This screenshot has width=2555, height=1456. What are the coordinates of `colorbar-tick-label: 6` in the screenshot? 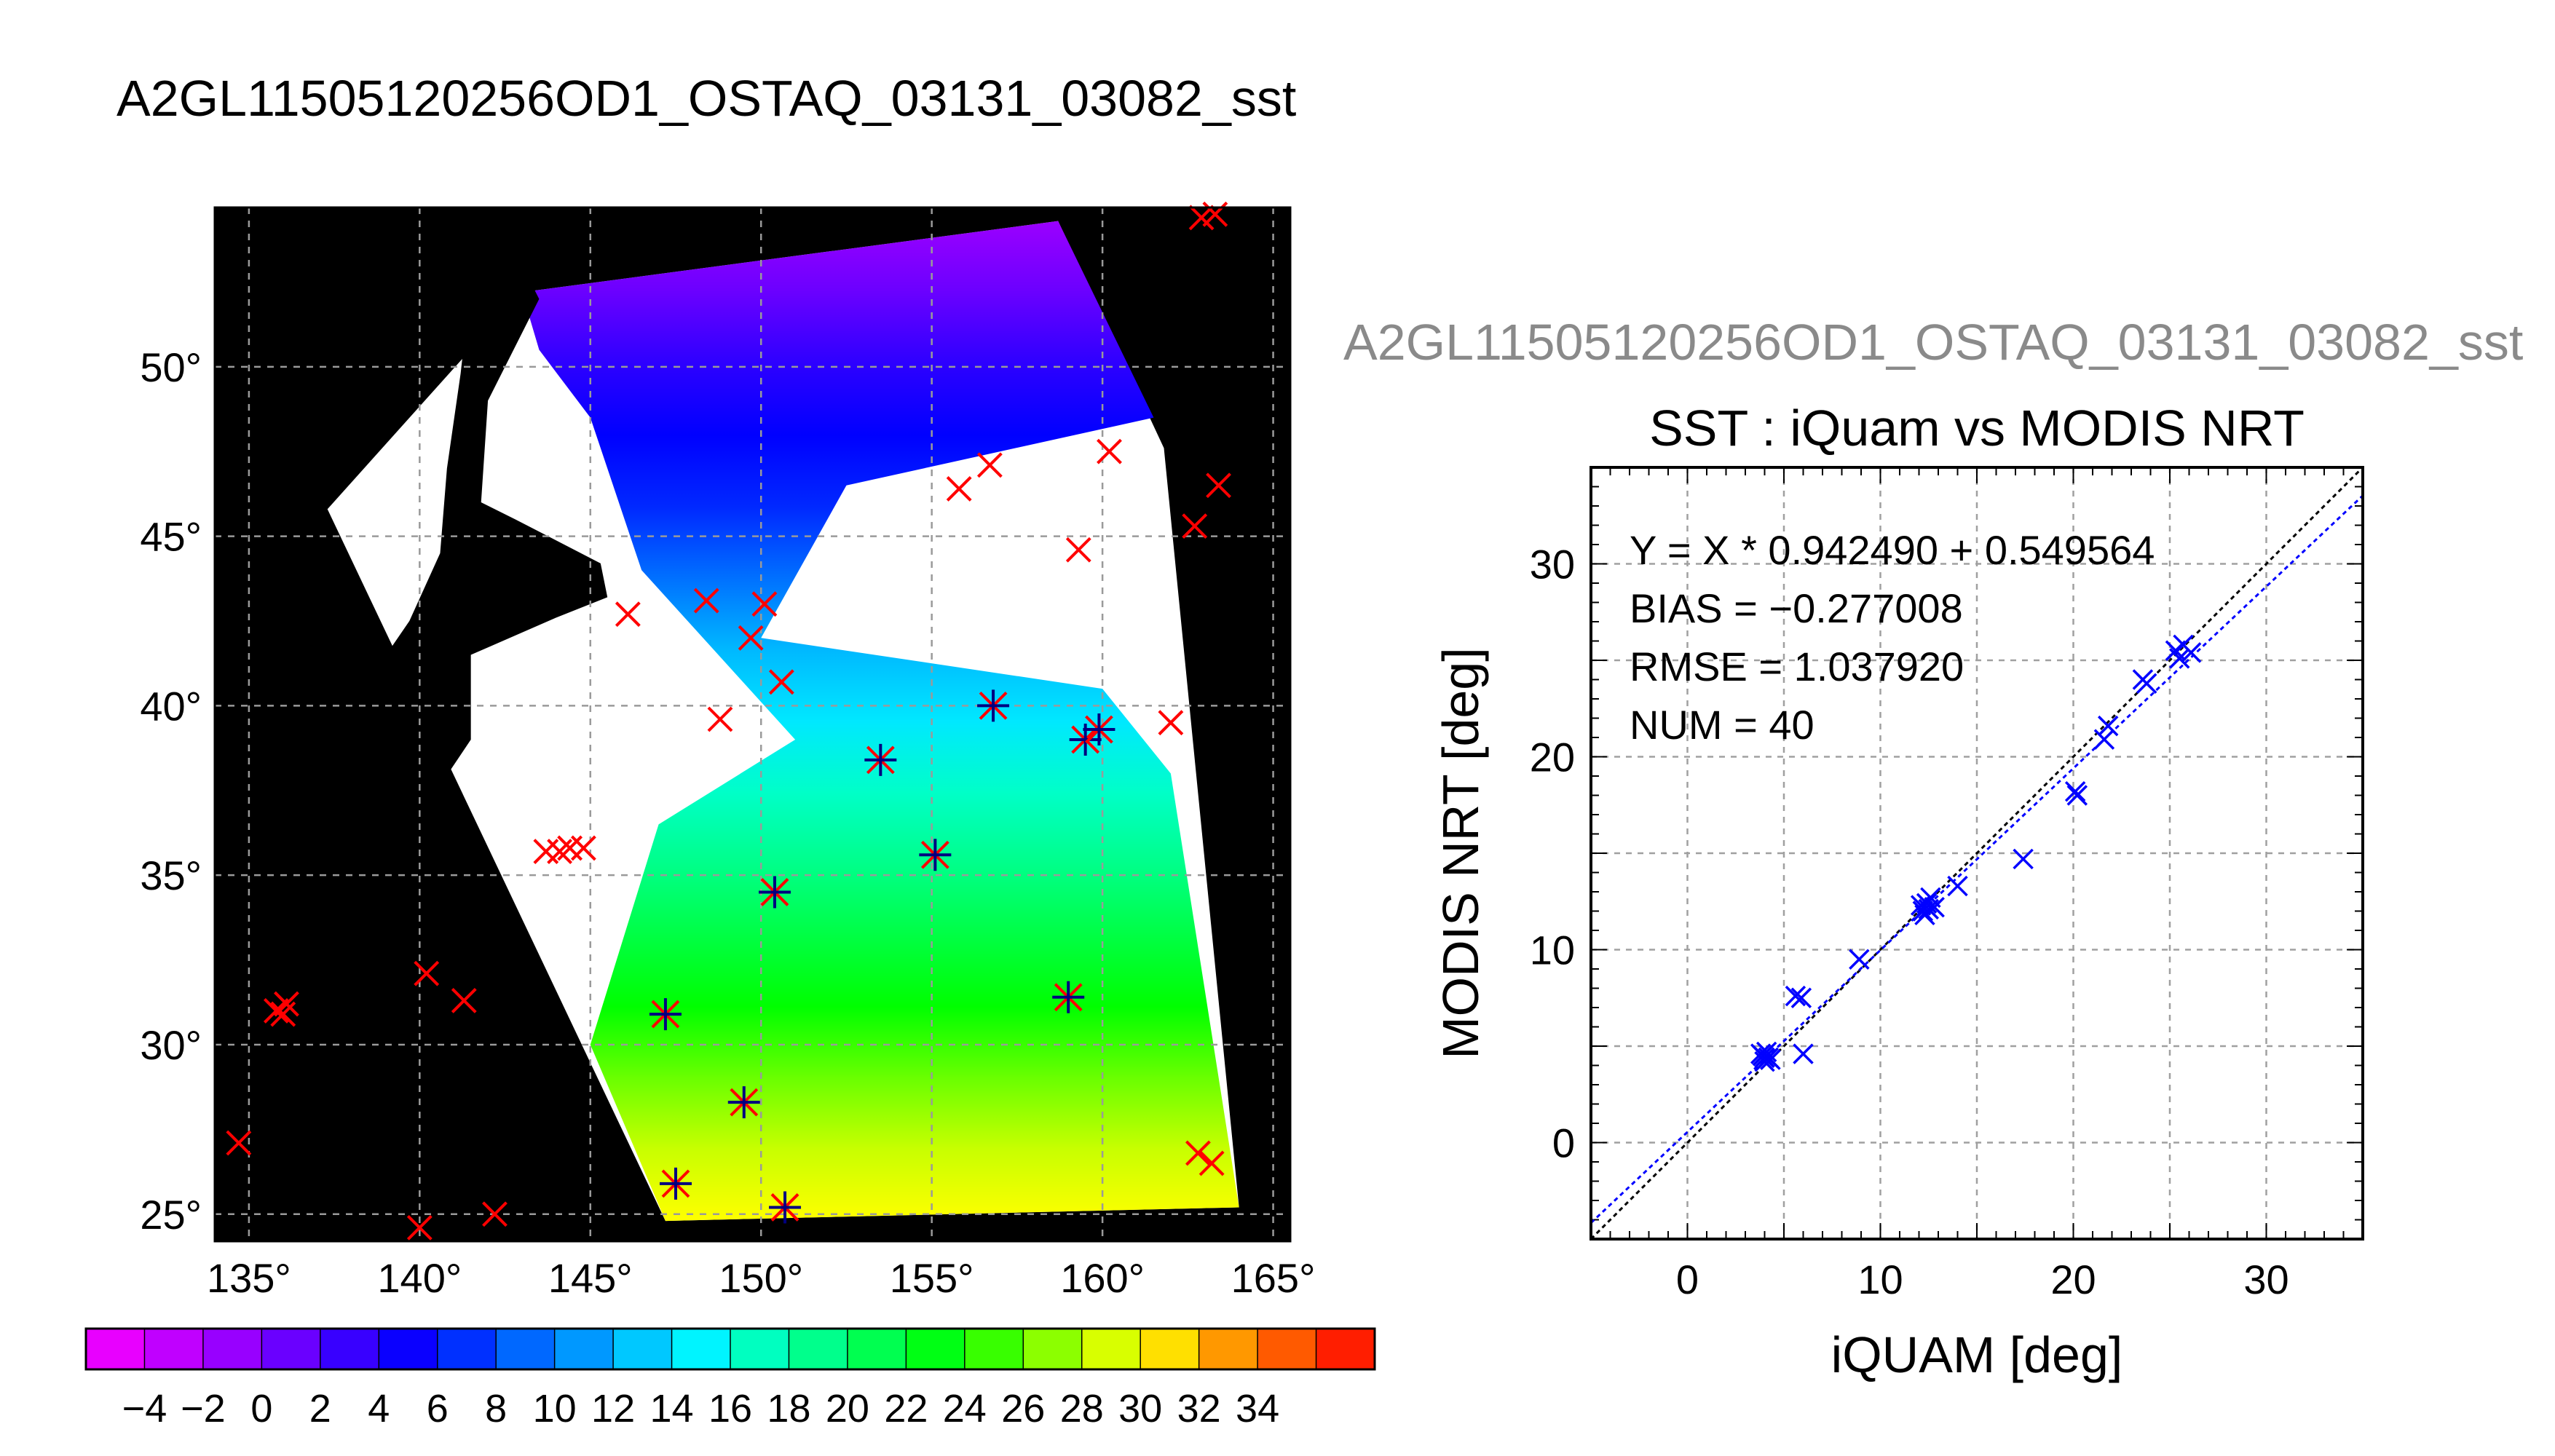 It's located at (438, 1409).